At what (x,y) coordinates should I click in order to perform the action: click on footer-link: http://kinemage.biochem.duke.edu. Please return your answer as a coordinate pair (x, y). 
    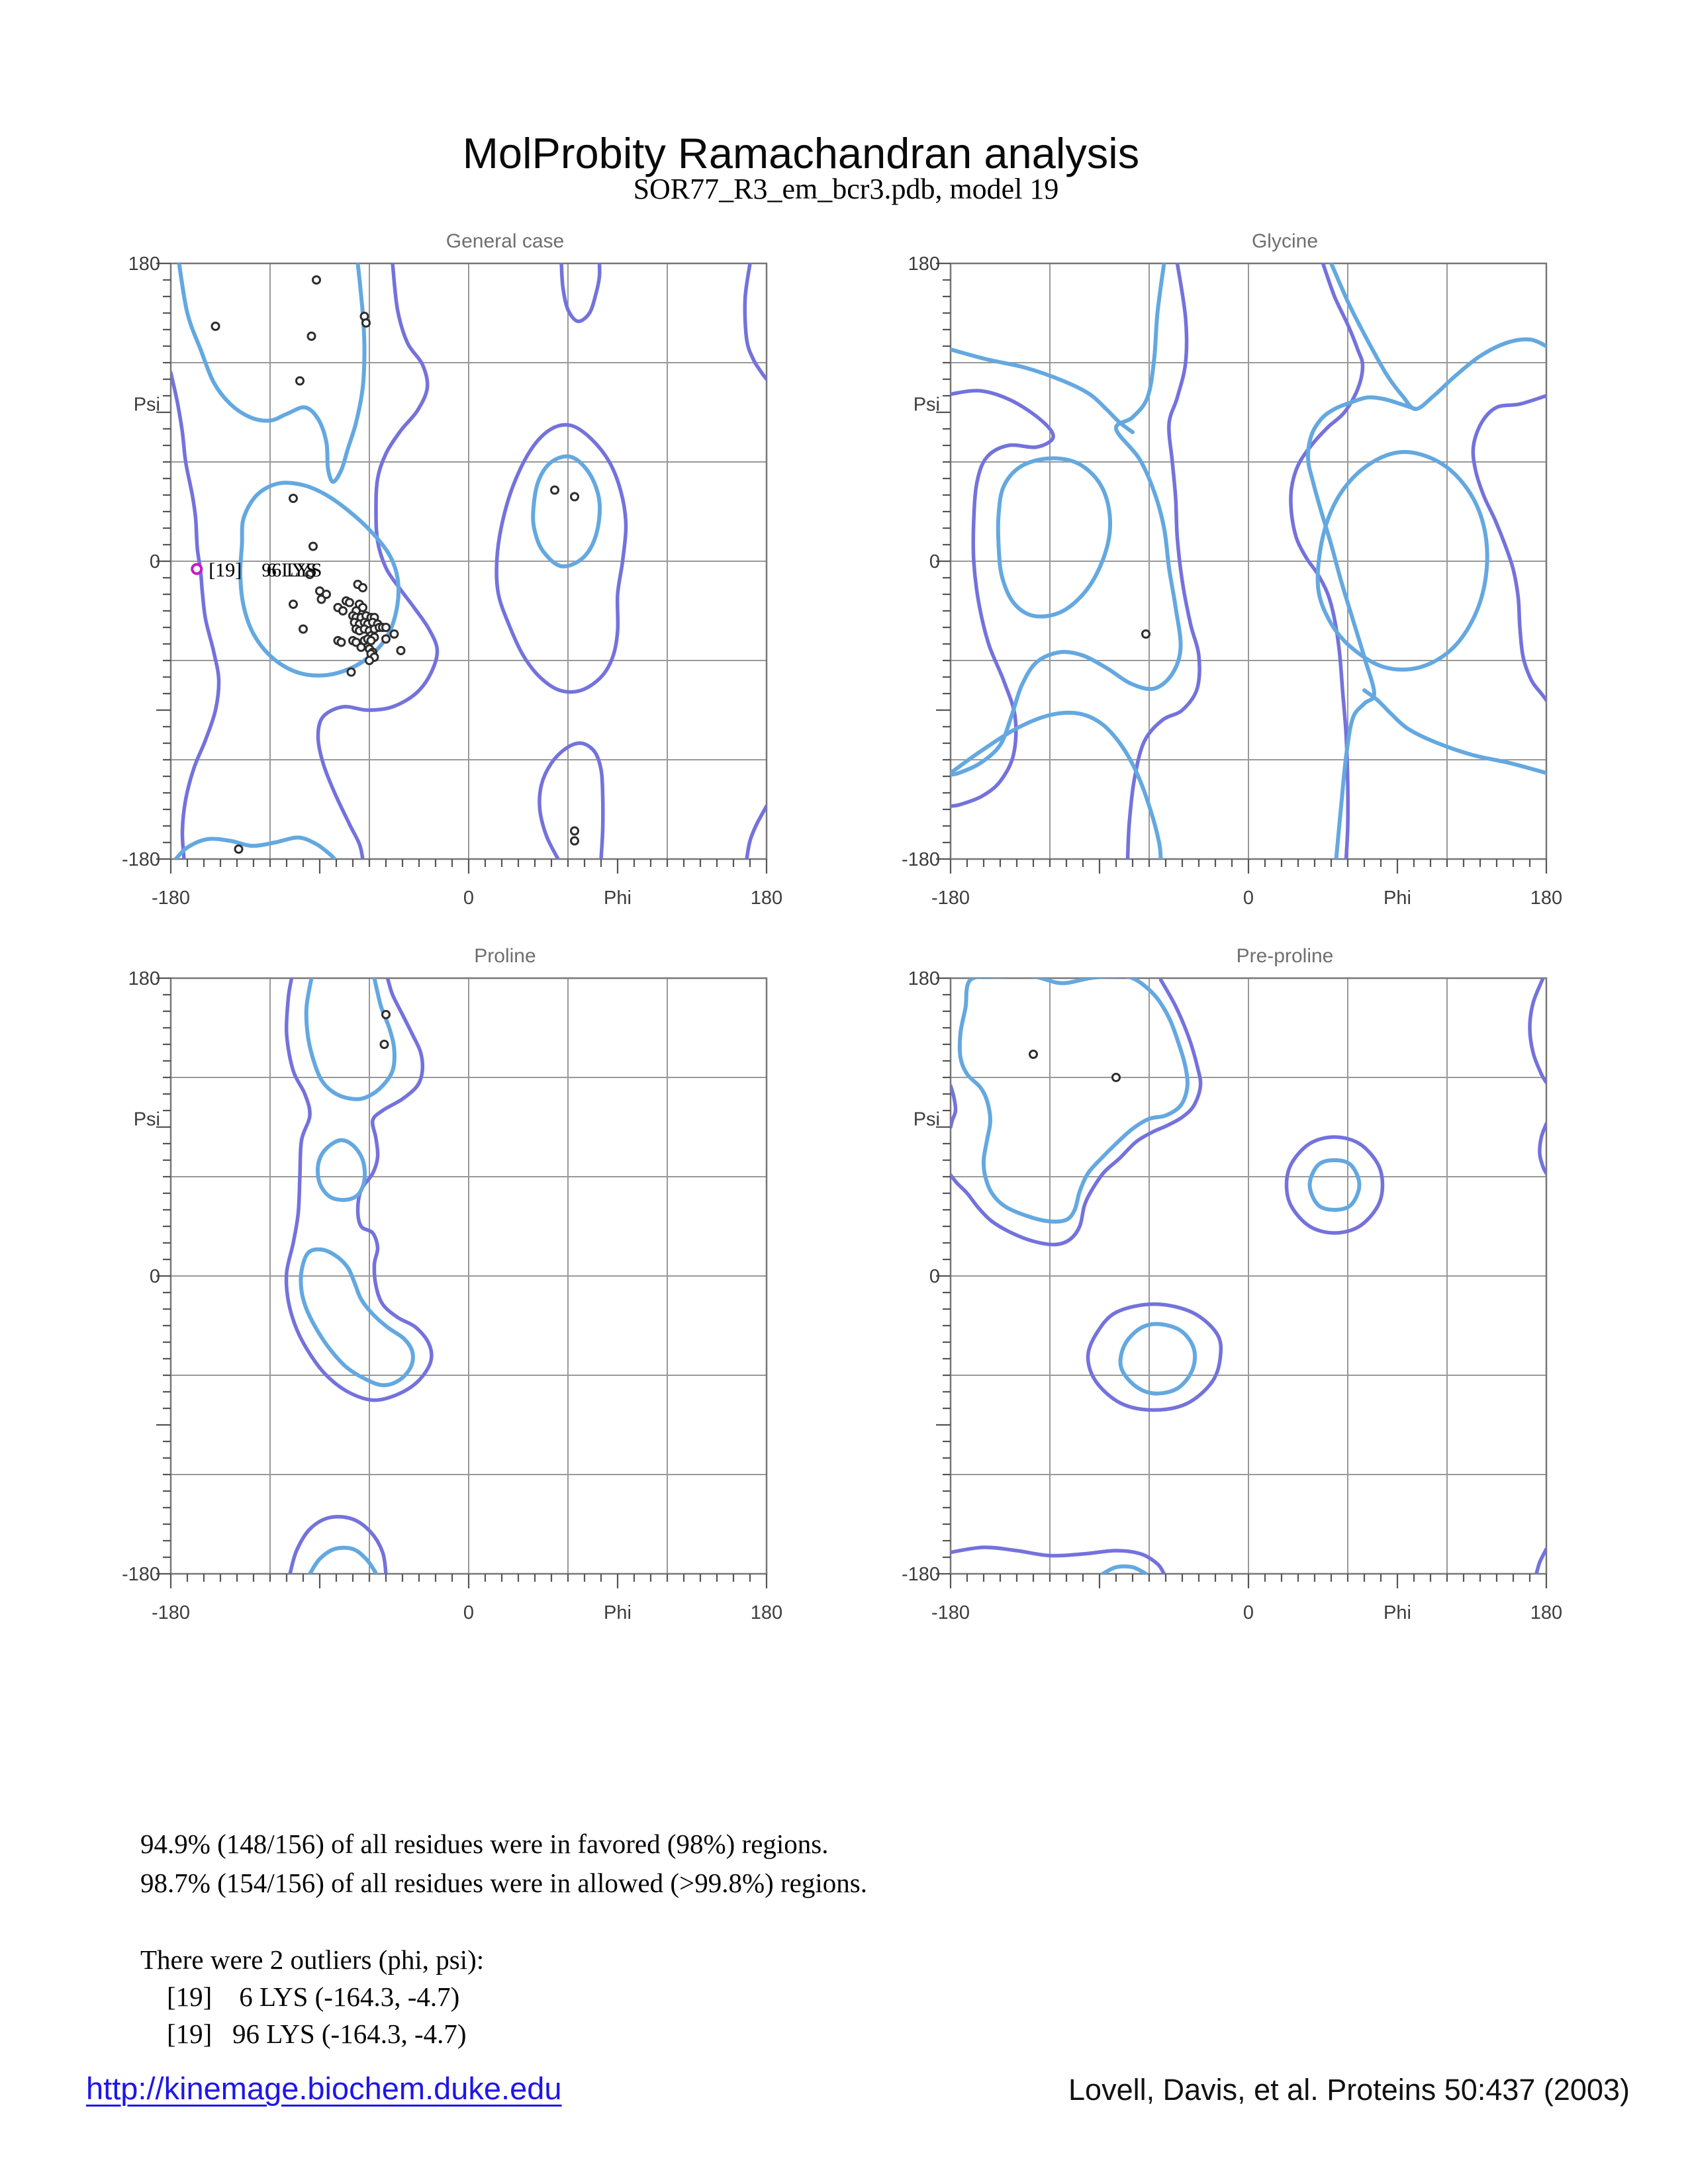
    Looking at the image, I should click on (324, 2088).